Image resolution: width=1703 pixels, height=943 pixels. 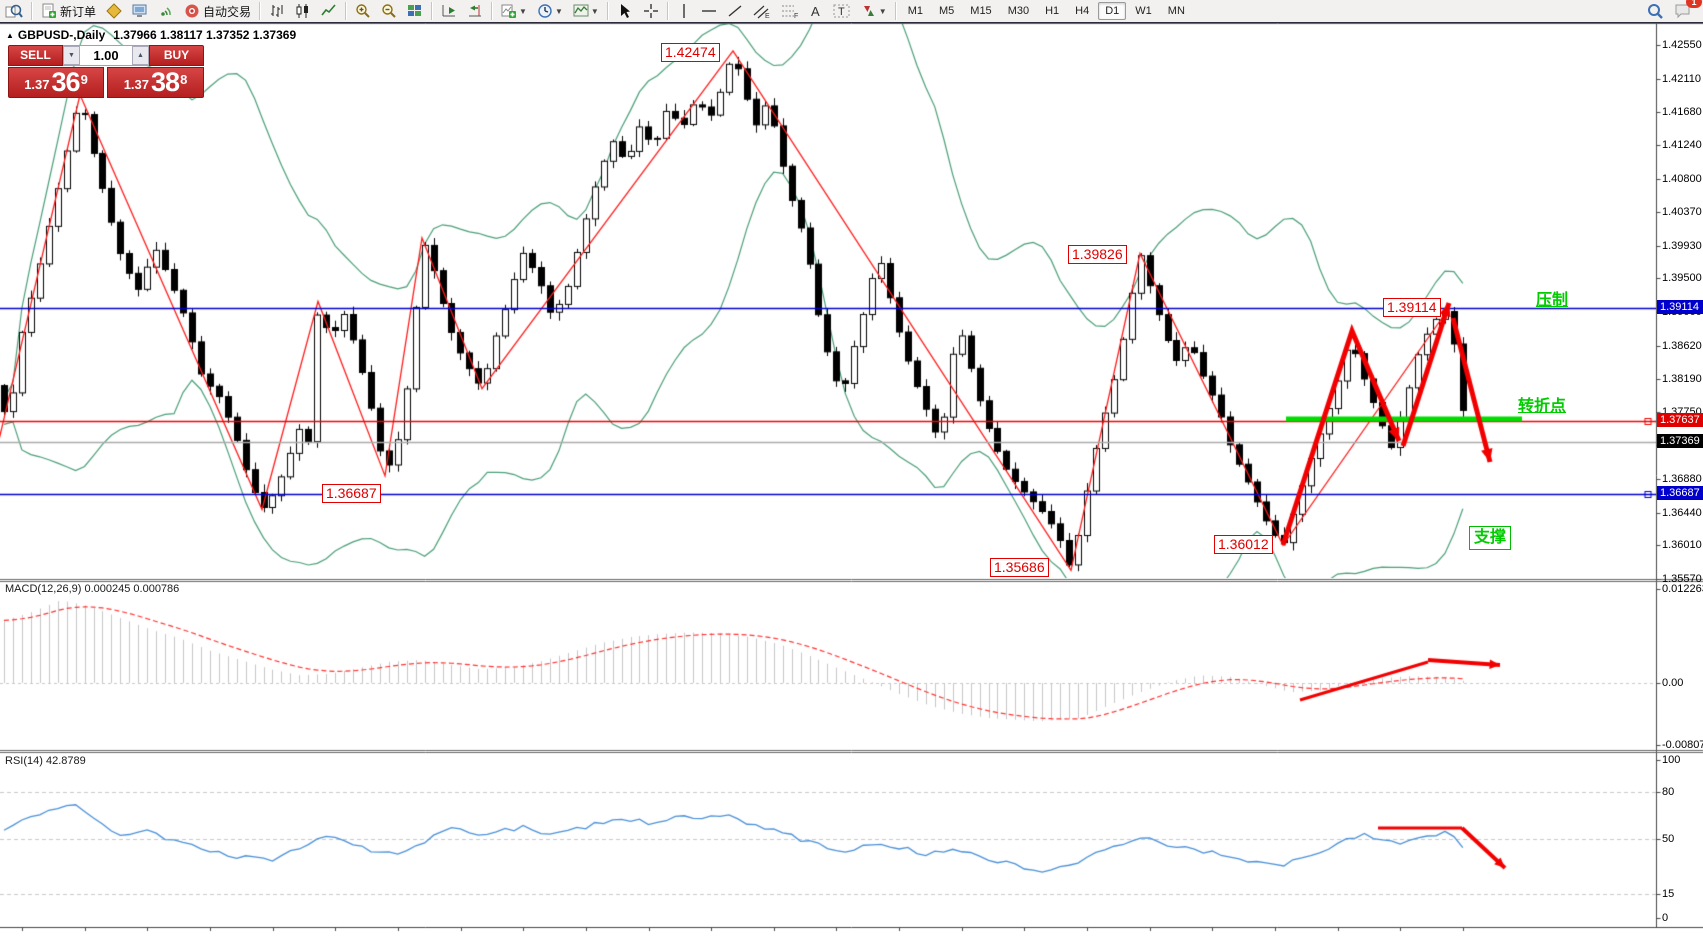 I want to click on equidistant-channel-button: E, so click(x=762, y=11).